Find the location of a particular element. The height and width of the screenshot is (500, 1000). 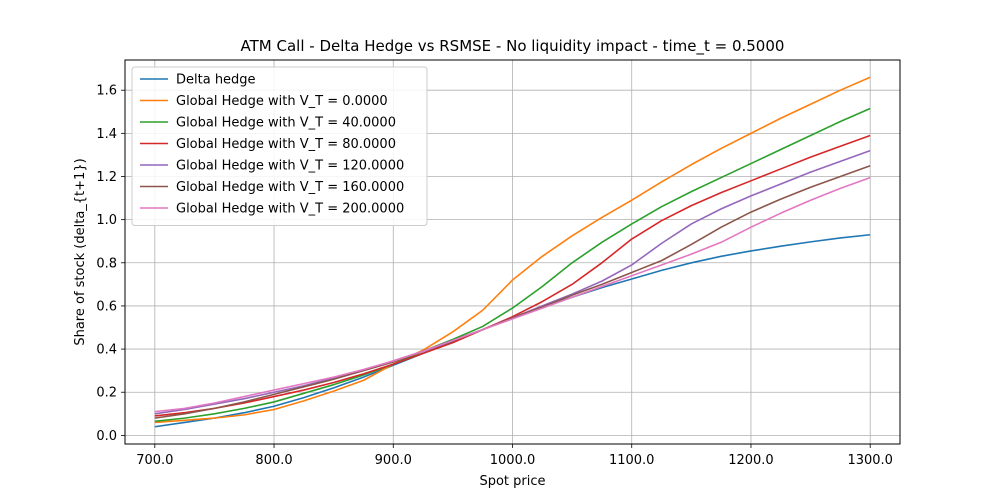

legend-label: Global Hedge with V_T = 160.0000 is located at coordinates (290, 187).